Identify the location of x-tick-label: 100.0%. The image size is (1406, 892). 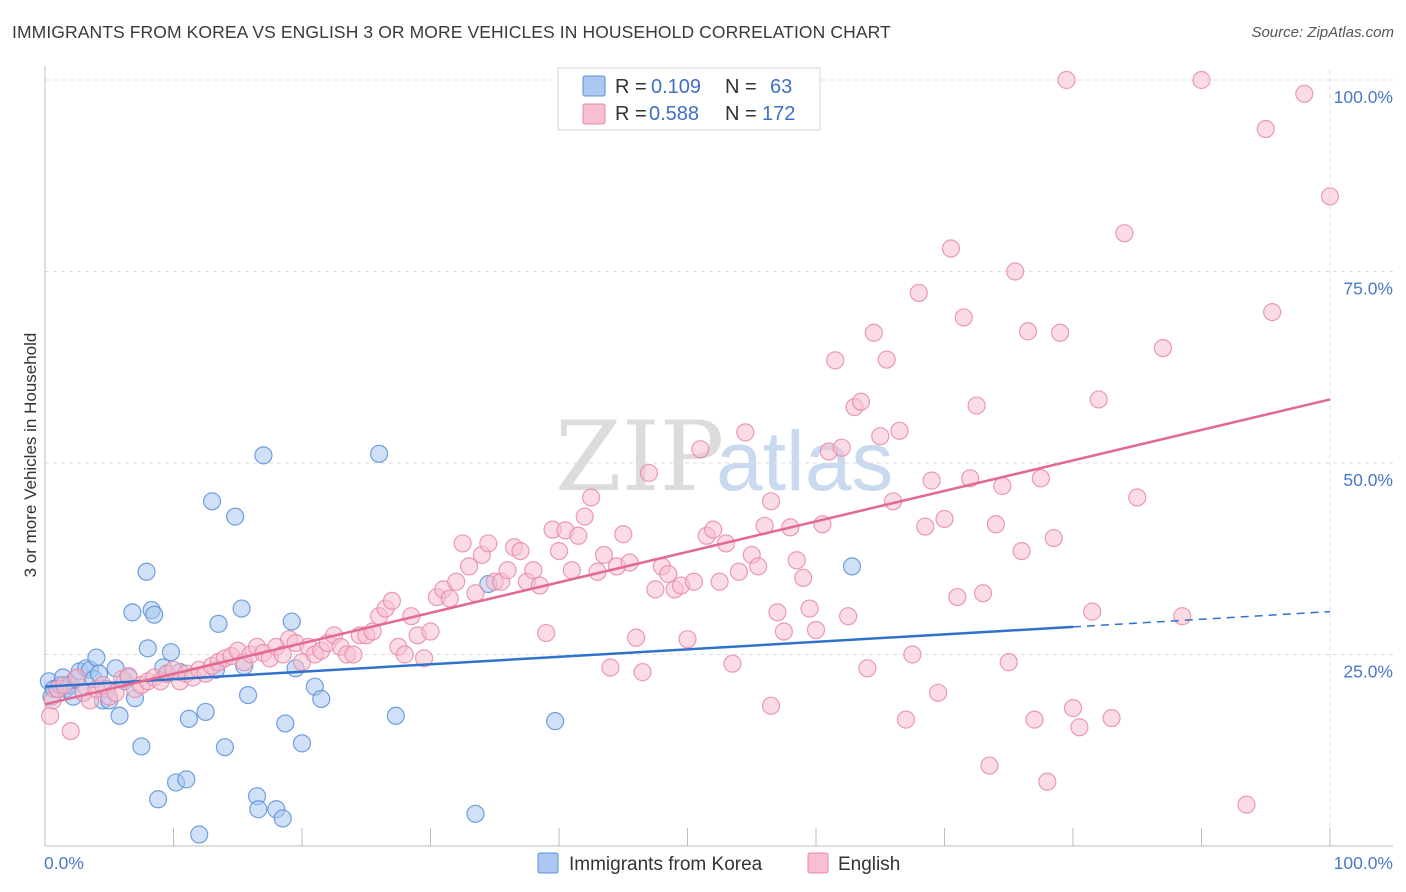
(1363, 863).